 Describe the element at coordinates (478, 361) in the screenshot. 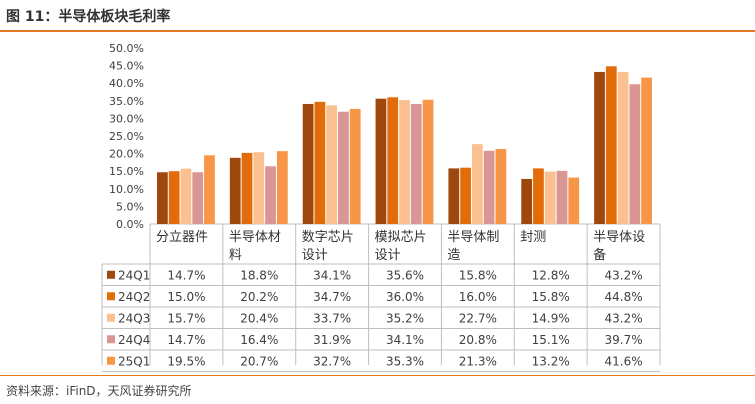

I see `data-label: 21.3%` at that location.